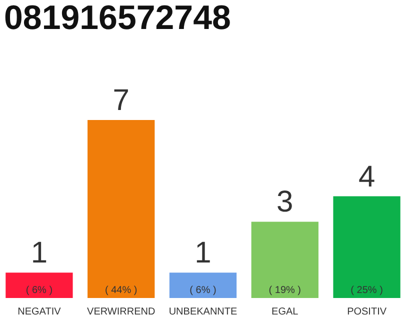 The height and width of the screenshot is (320, 410). What do you see at coordinates (285, 202) in the screenshot?
I see `data-label: 3` at bounding box center [285, 202].